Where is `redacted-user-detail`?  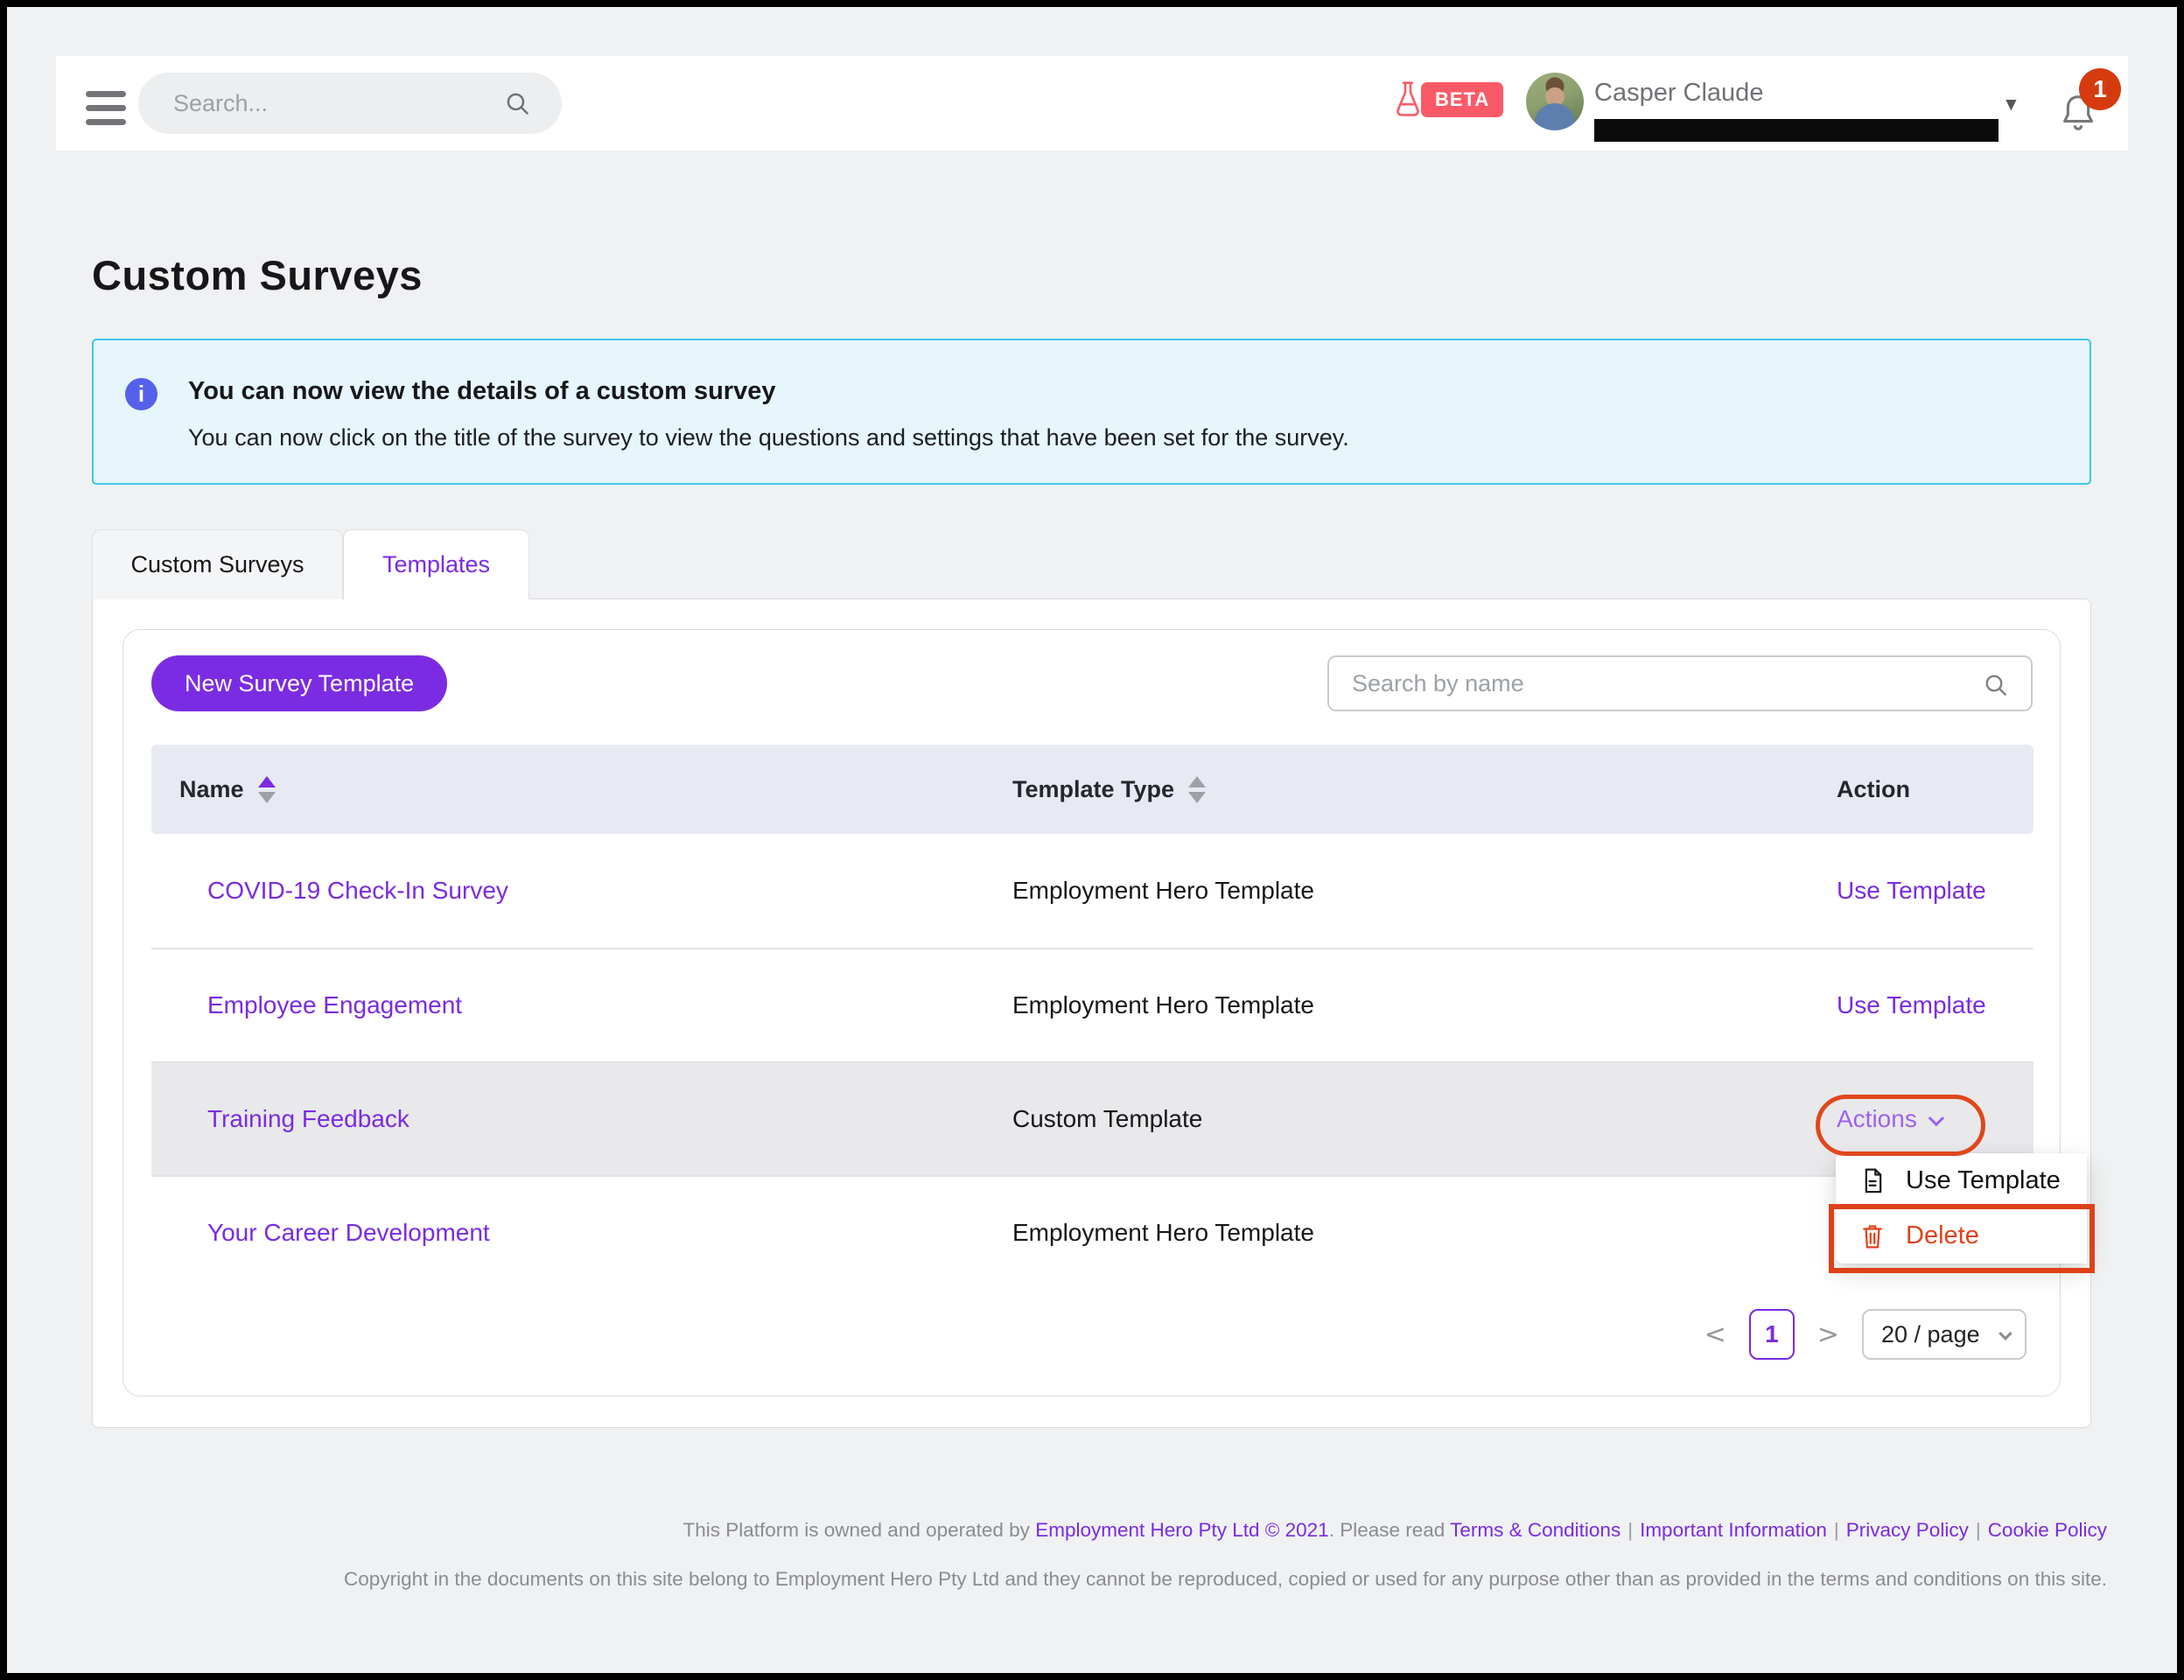
redacted-user-detail is located at coordinates (1796, 130).